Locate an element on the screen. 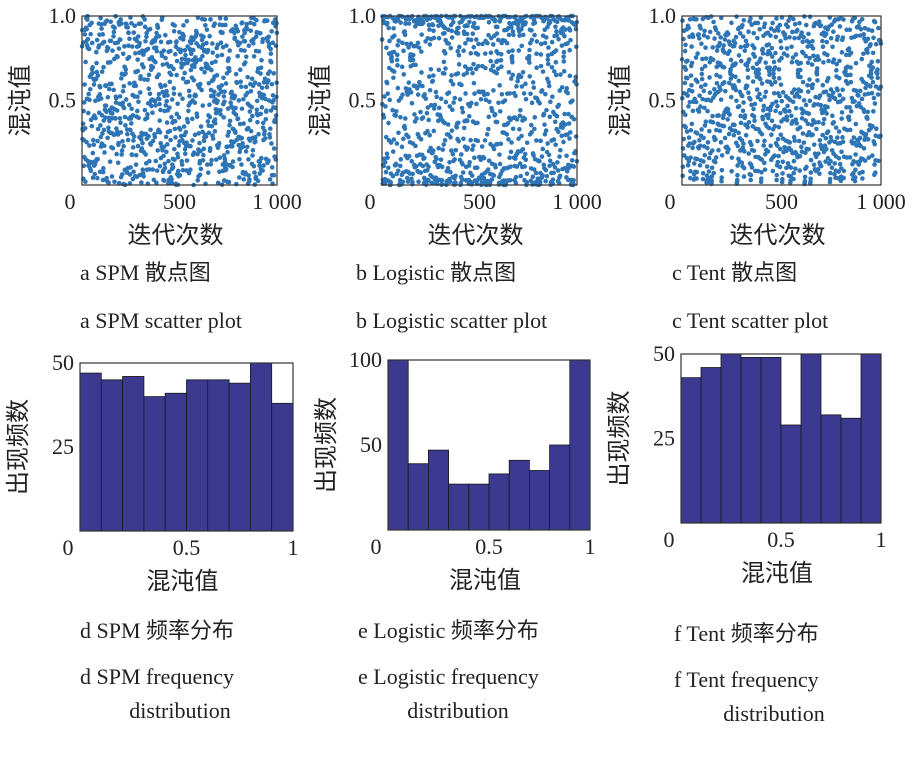  caption-en: c Tent scatter plot is located at coordinates (750, 320).